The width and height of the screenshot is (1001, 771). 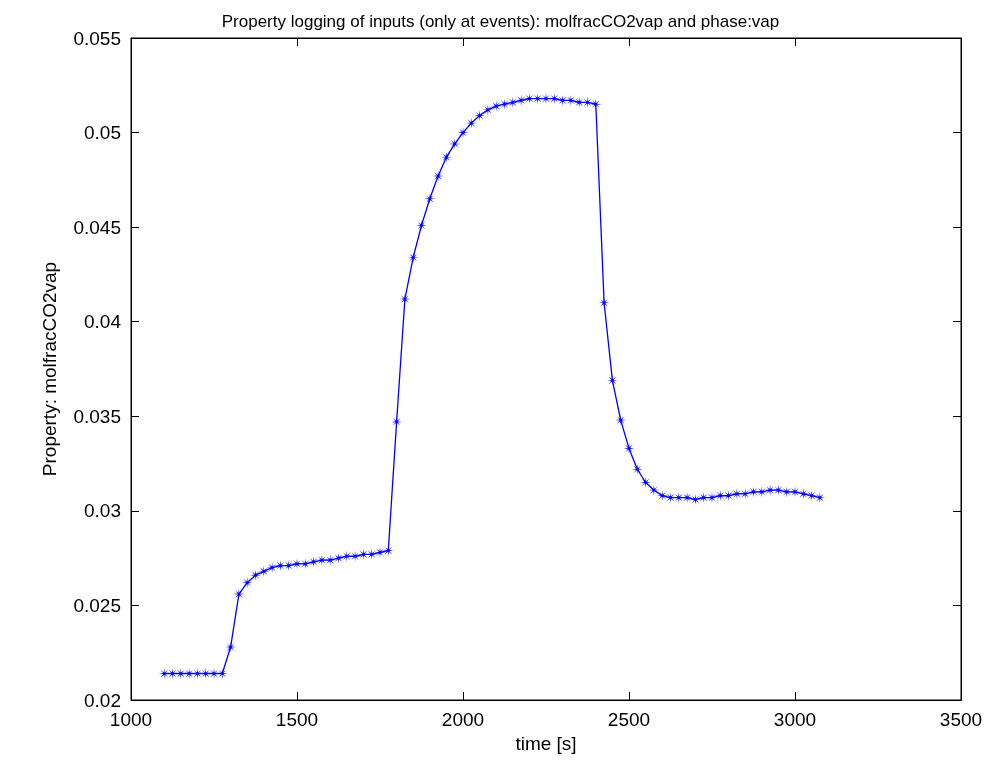 What do you see at coordinates (97, 605) in the screenshot?
I see `y-tick-label: 0.025` at bounding box center [97, 605].